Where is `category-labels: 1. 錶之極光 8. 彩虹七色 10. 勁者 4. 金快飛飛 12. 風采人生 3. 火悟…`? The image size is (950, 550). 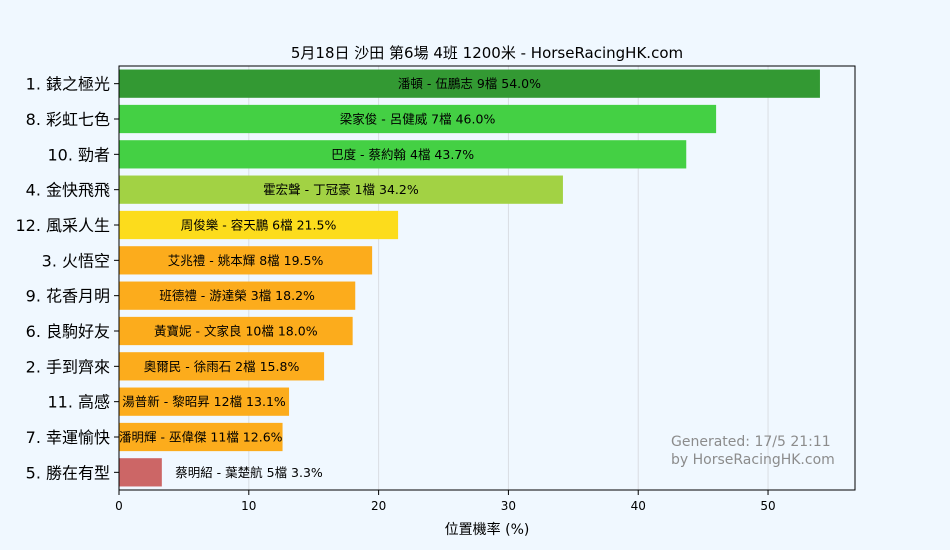 category-labels: 1. 錶之極光 8. 彩虹七色 10. 勁者 4. 金快飛飛 12. 風采人生 3. 火悟… is located at coordinates (67, 278).